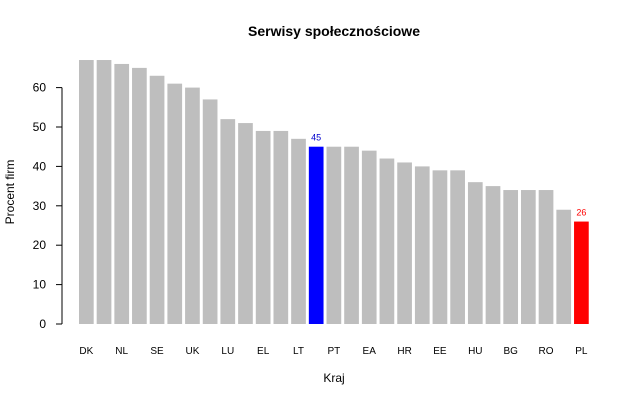 This screenshot has height=400, width=640. I want to click on y-tick-label: 50, so click(40, 127).